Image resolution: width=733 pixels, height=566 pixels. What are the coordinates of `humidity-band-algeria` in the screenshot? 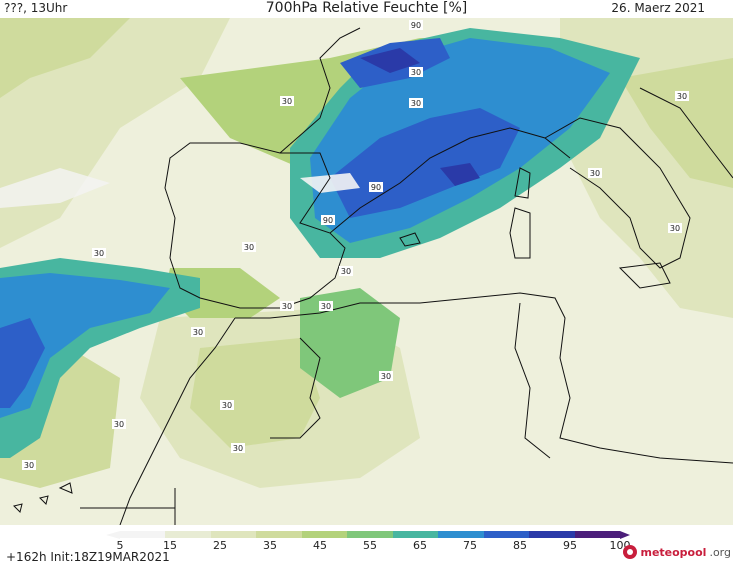 It's located at (350, 343).